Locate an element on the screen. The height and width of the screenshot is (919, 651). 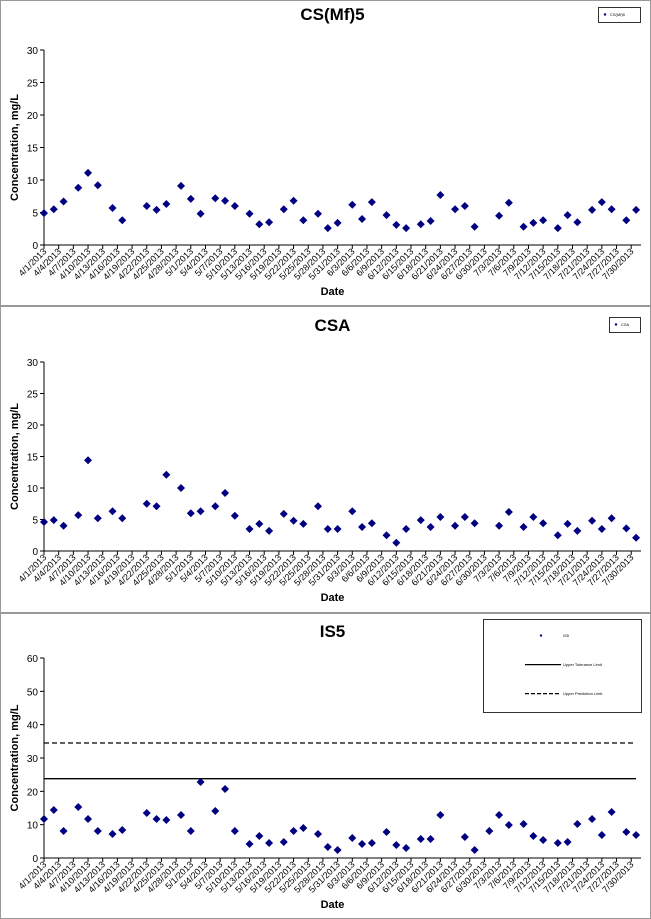
y-tick-label: 40 is located at coordinates (33, 726).